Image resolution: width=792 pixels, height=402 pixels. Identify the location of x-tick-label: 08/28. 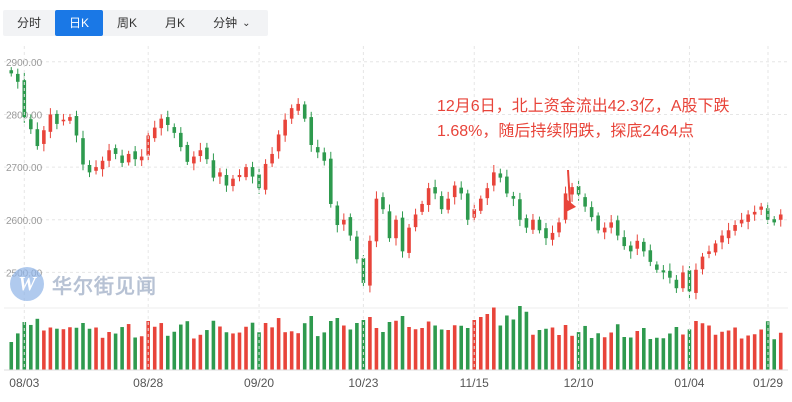
(148, 383).